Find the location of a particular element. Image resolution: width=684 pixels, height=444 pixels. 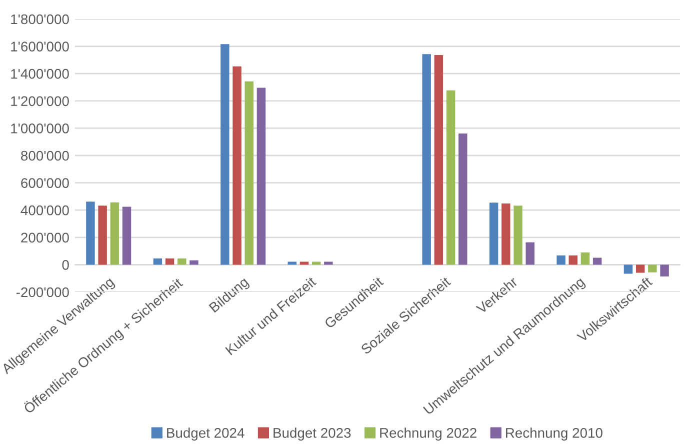

y-tick-label: 1'600'000 is located at coordinates (40, 47).